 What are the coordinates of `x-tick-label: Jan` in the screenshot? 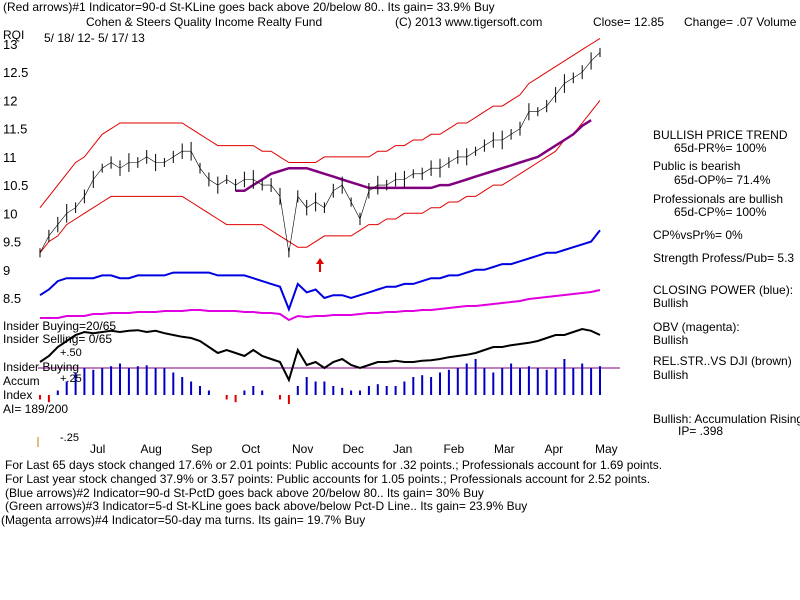 It's located at (402, 449).